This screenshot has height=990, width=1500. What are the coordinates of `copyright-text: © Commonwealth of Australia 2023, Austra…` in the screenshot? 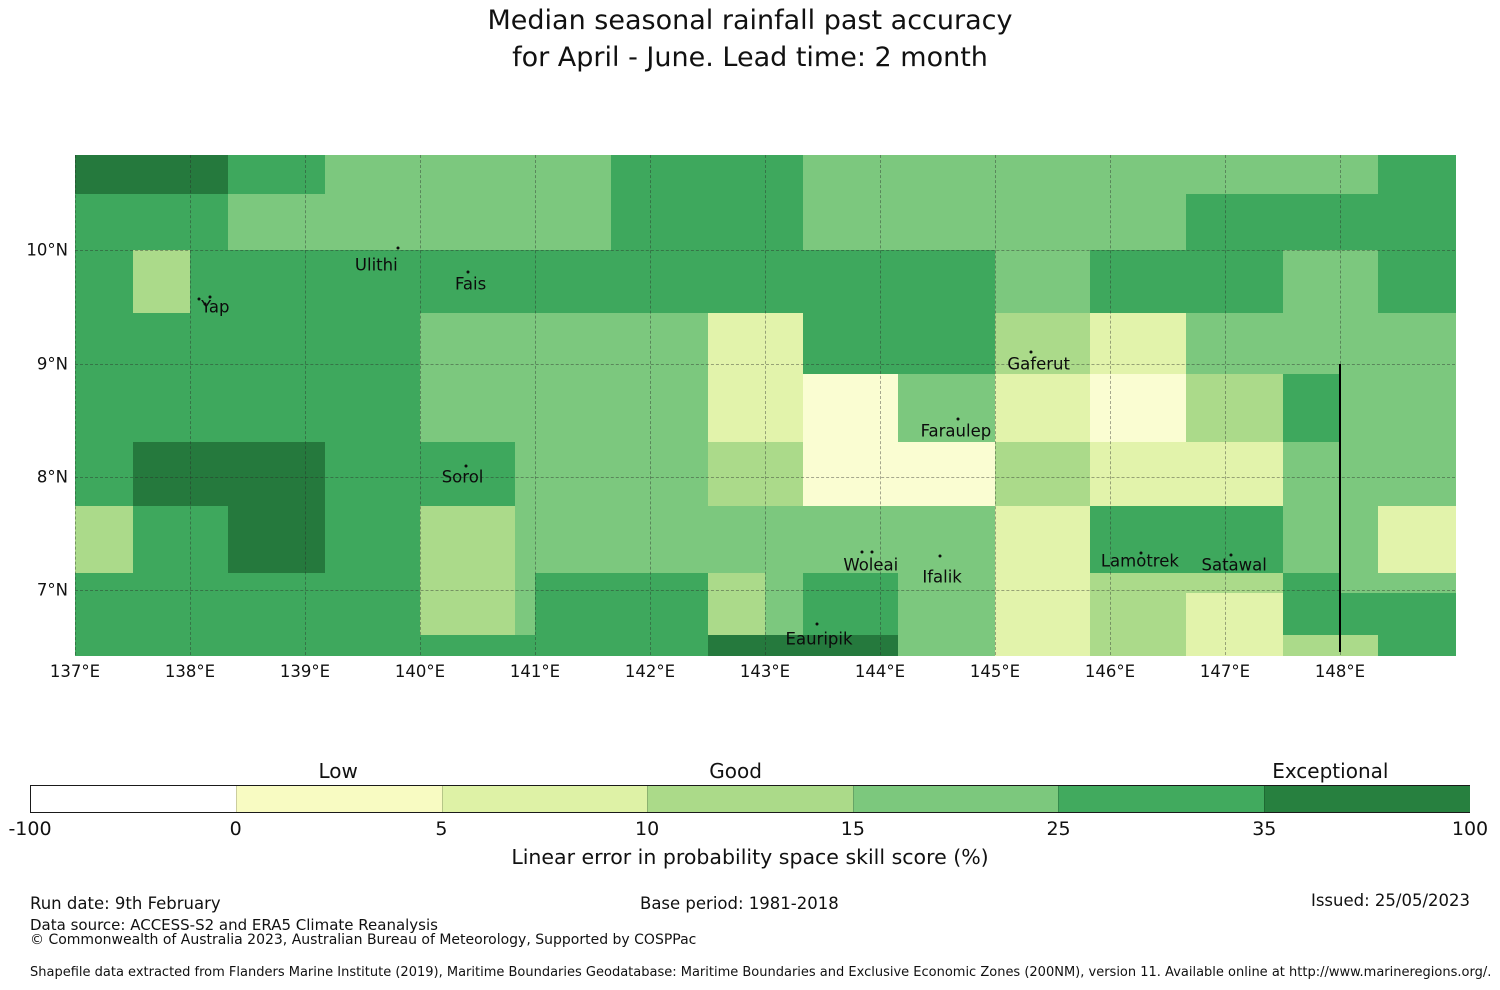 It's located at (363, 940).